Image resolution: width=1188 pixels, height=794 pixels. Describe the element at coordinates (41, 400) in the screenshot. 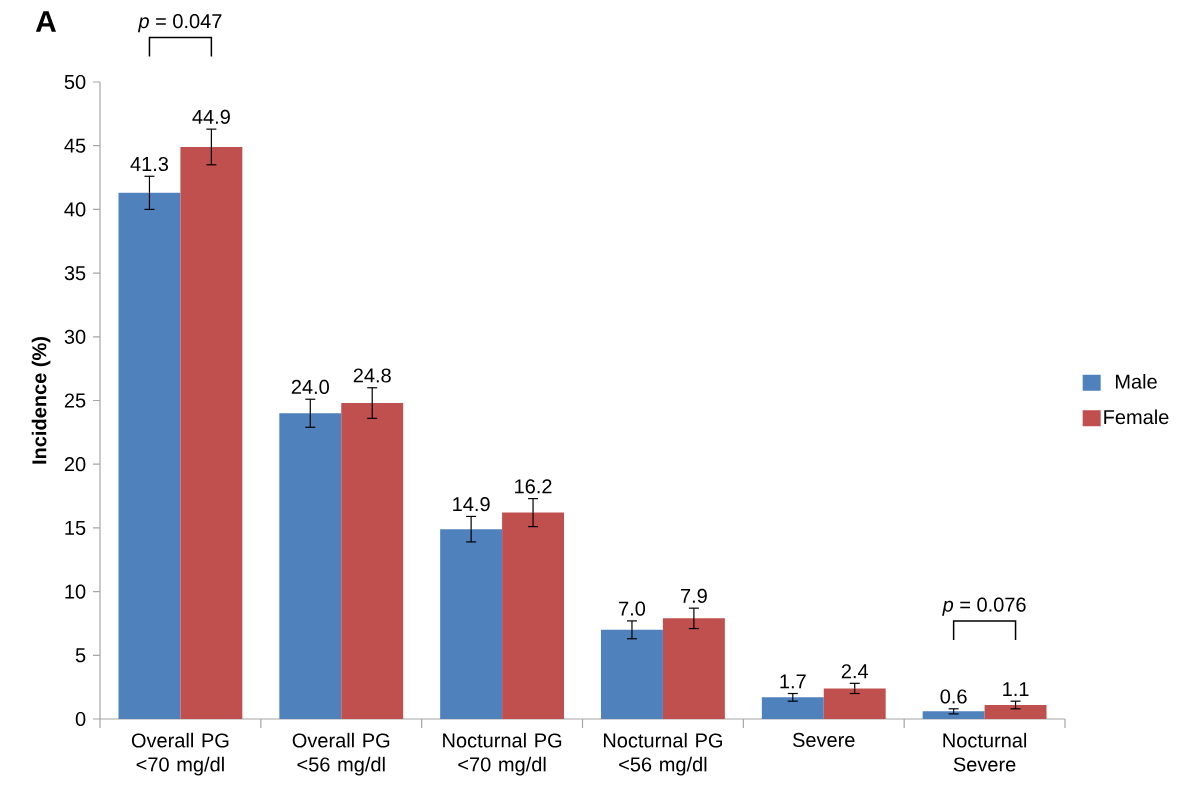

I see `y-axis-title: Incidence (%)` at that location.